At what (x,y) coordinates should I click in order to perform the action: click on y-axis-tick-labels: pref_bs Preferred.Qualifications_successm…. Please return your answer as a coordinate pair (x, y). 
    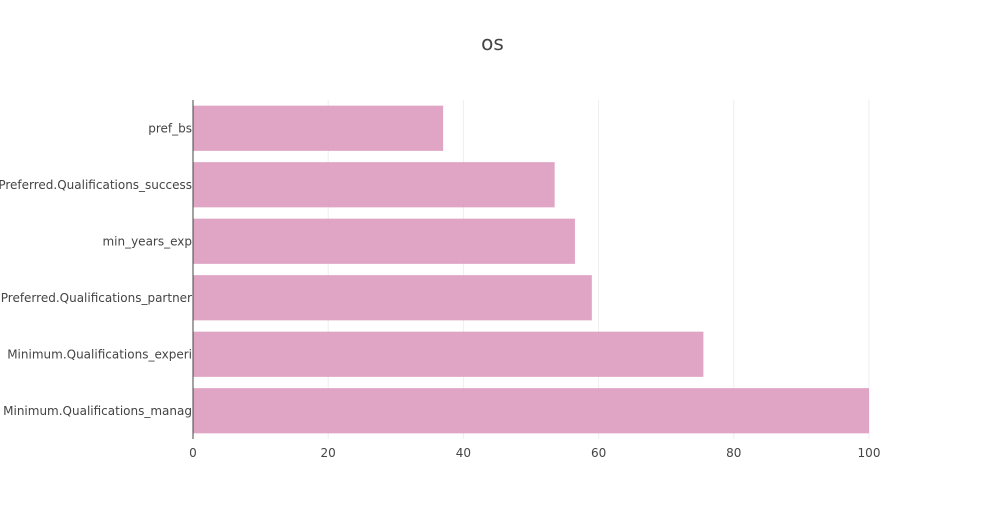
    Looking at the image, I should click on (96, 269).